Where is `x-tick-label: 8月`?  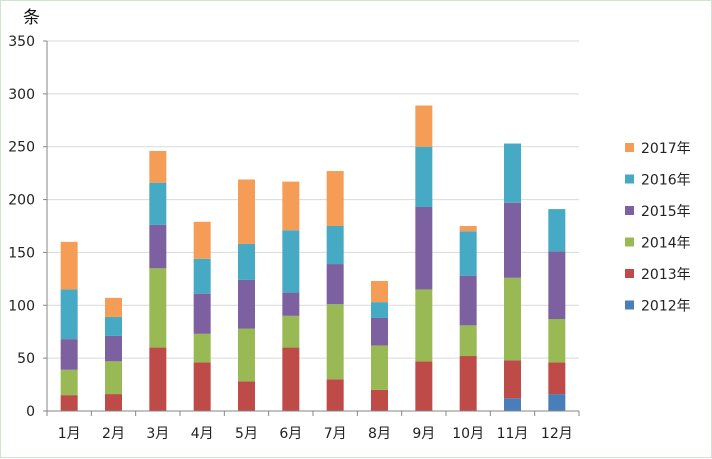 x-tick-label: 8月 is located at coordinates (379, 434).